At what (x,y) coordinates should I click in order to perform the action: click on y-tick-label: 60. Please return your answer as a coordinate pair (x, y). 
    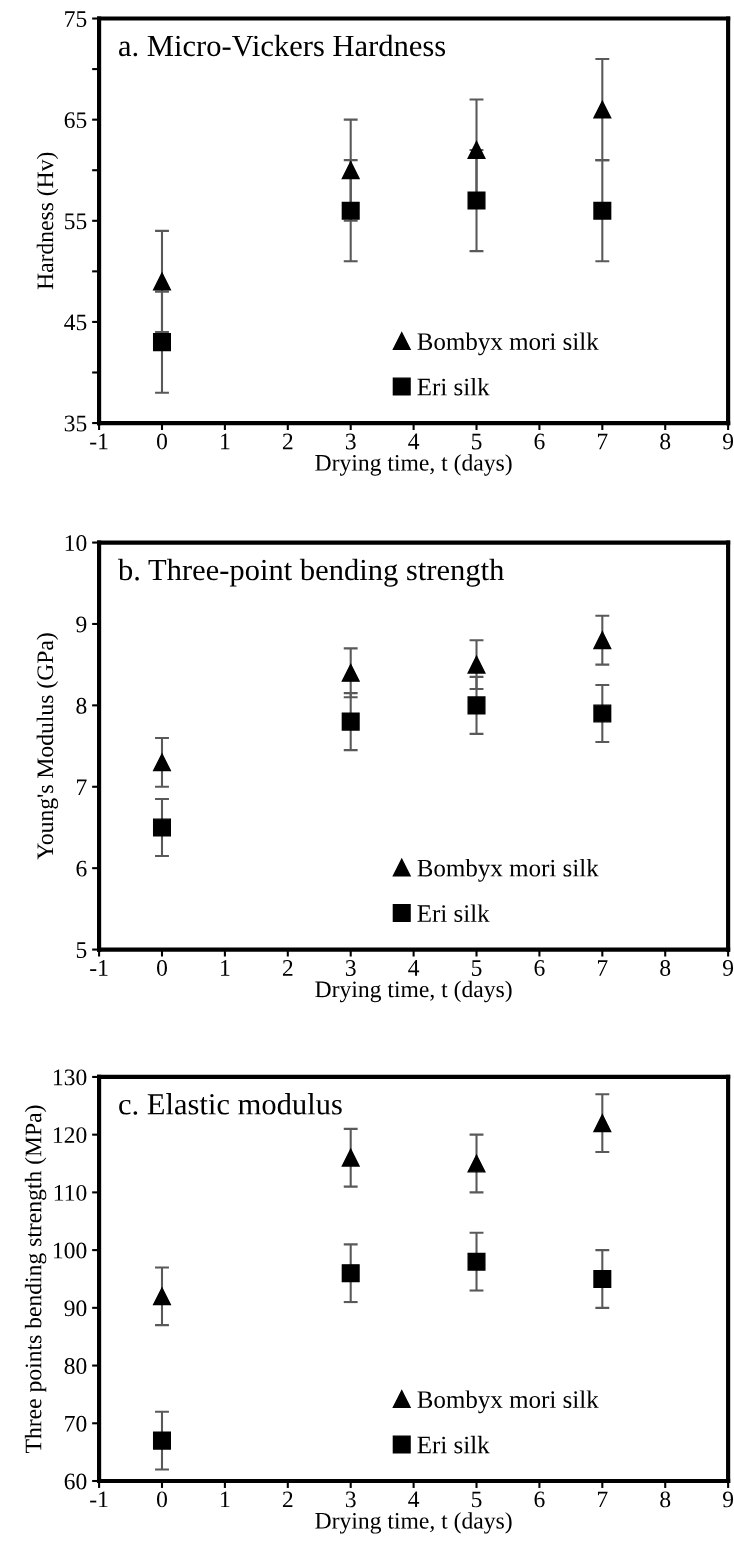
    Looking at the image, I should click on (75, 1481).